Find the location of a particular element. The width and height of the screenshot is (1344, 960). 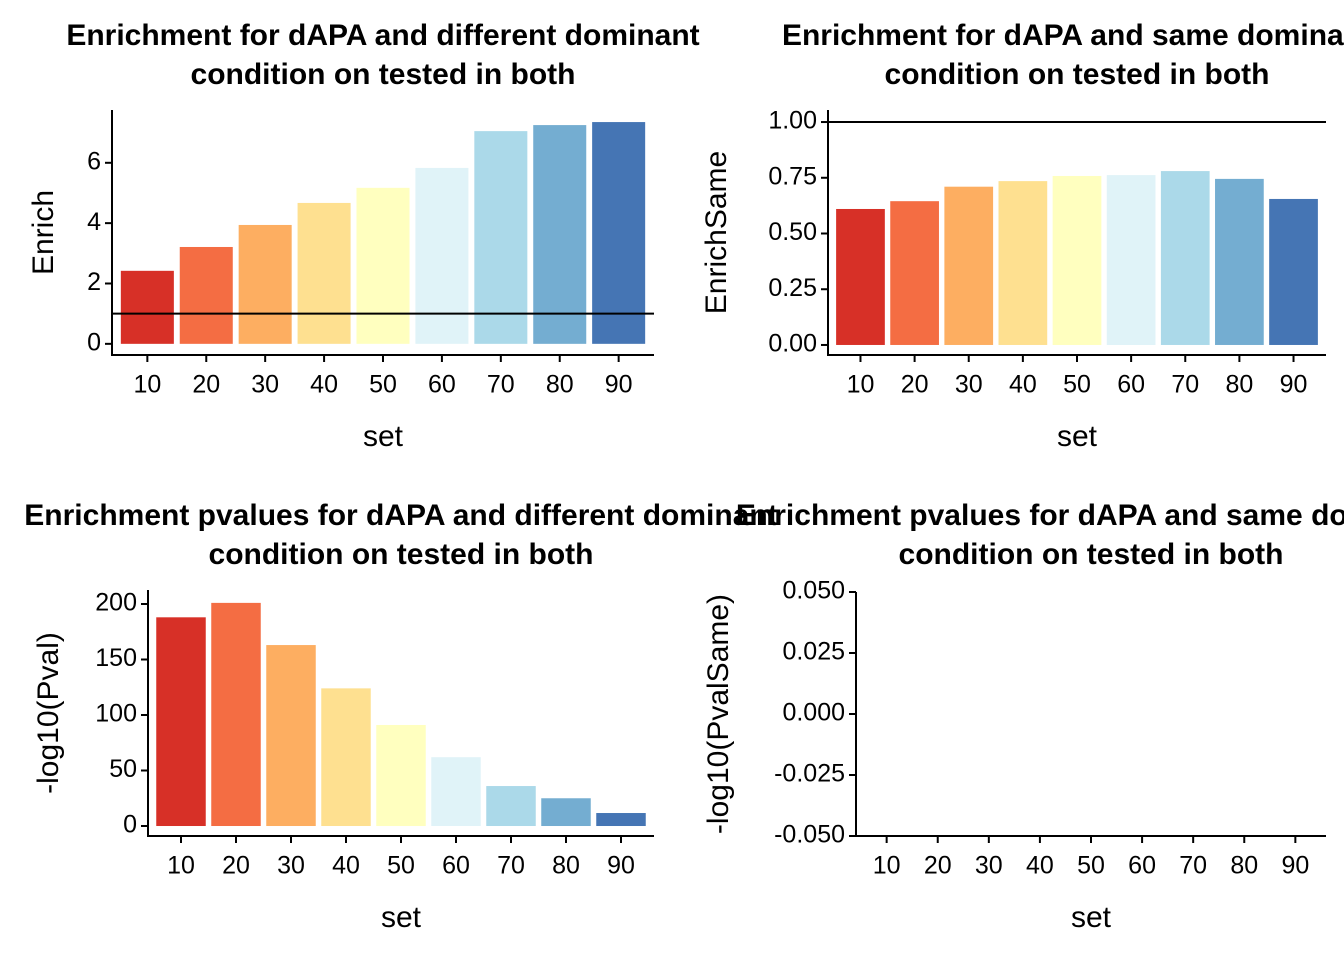

y-axis-title: -log10(Pval) is located at coordinates (48, 713).